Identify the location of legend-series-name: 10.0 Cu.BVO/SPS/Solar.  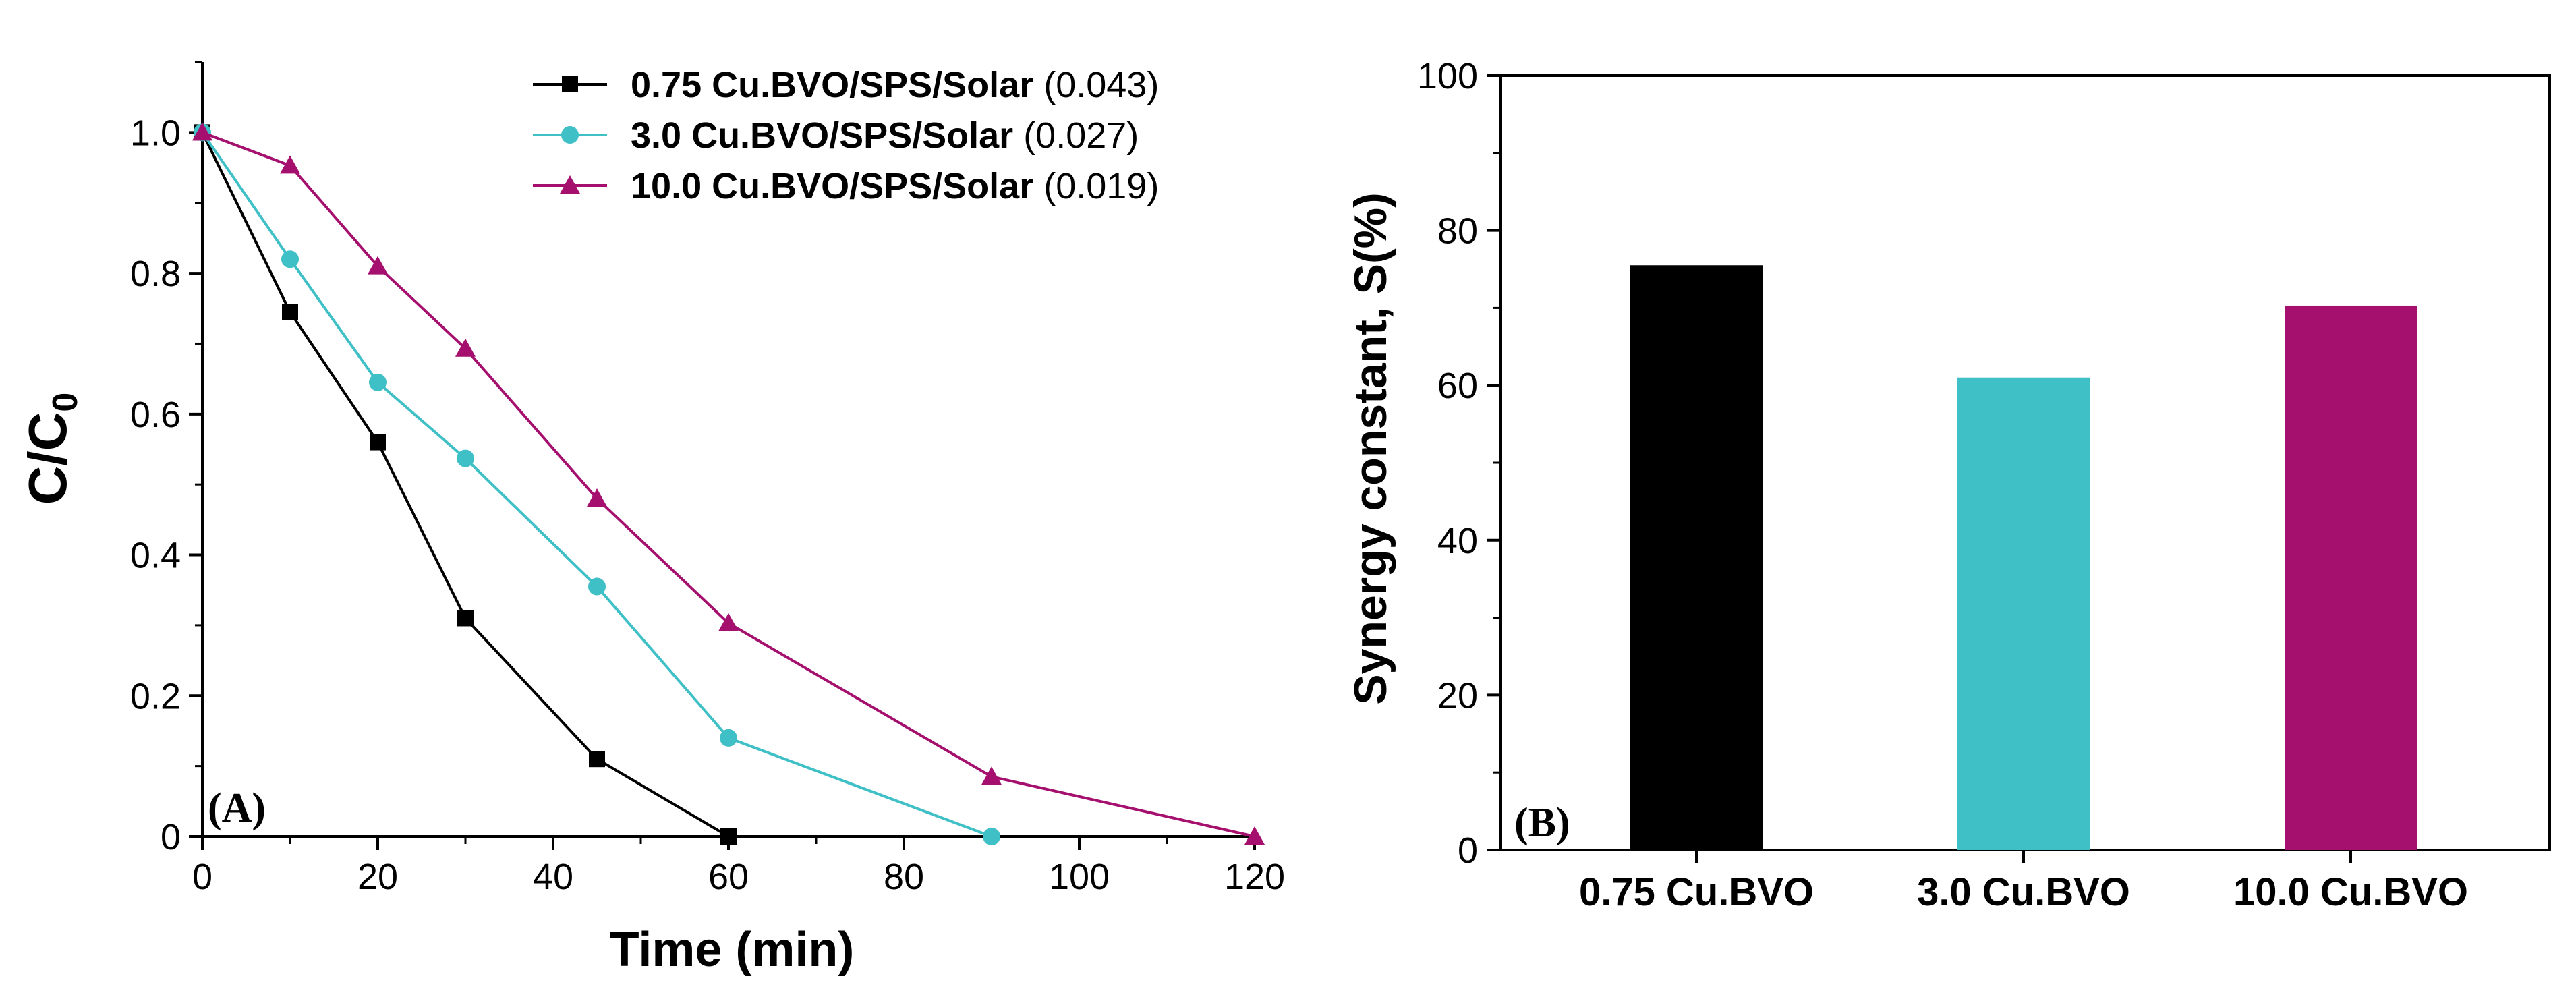
(832, 186).